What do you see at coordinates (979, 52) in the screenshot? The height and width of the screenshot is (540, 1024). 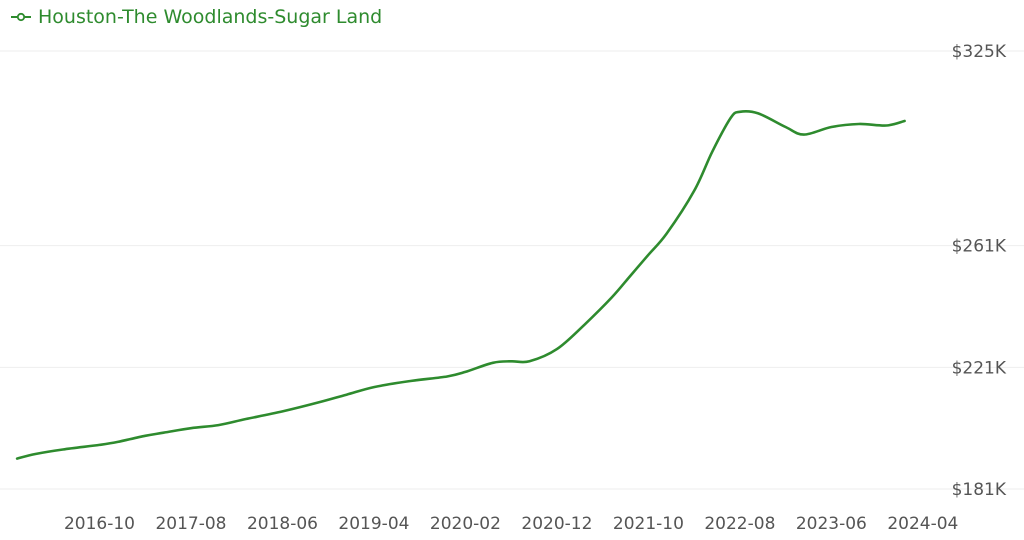 I see `y-tick-label: $325K` at bounding box center [979, 52].